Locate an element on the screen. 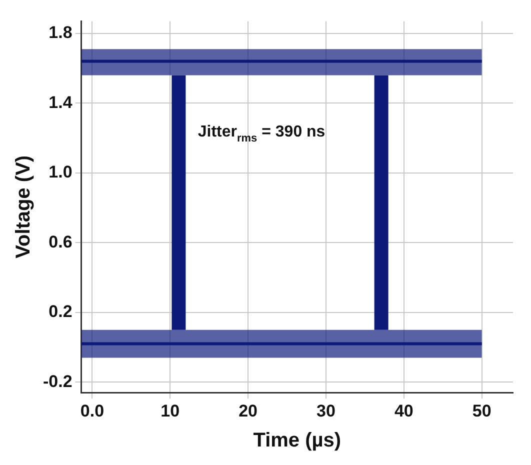 The image size is (531, 465). y-axis-title: Voltage (V) is located at coordinates (23, 206).